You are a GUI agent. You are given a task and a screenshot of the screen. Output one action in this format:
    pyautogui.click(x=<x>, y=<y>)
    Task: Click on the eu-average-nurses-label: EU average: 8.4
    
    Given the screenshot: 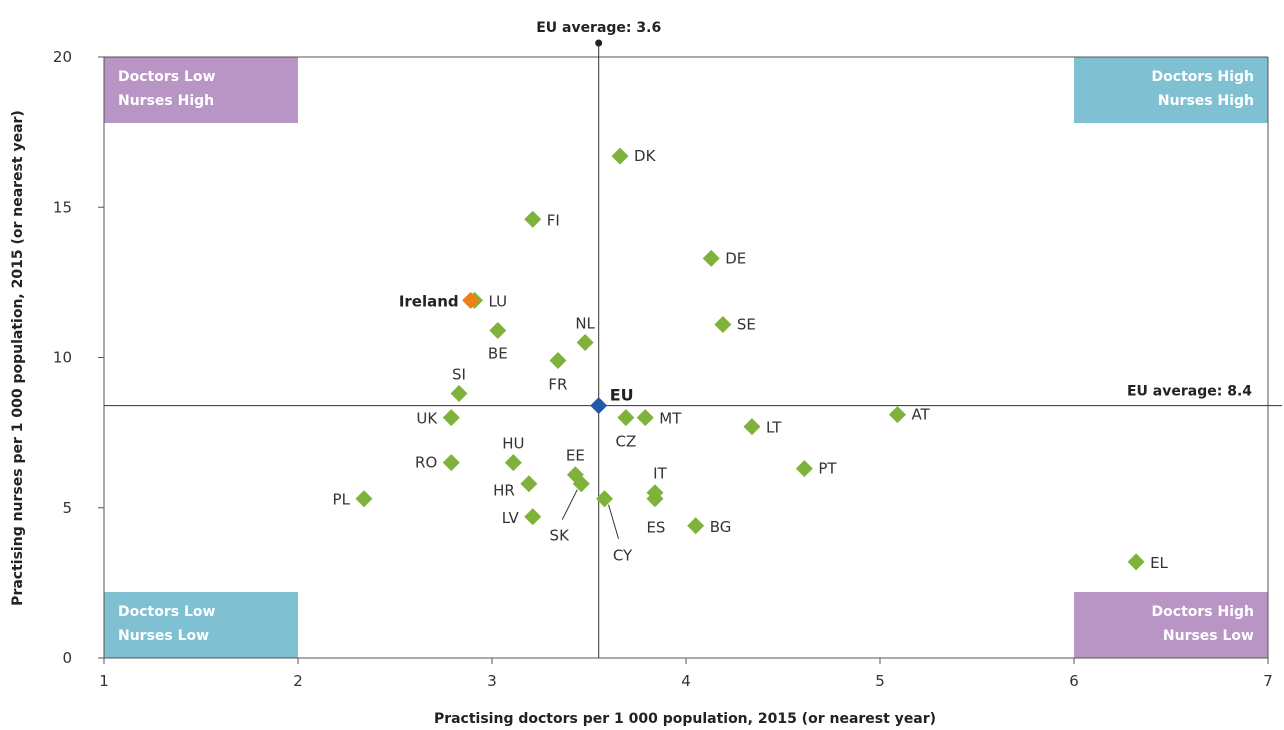 What is the action you would take?
    pyautogui.click(x=1189, y=392)
    